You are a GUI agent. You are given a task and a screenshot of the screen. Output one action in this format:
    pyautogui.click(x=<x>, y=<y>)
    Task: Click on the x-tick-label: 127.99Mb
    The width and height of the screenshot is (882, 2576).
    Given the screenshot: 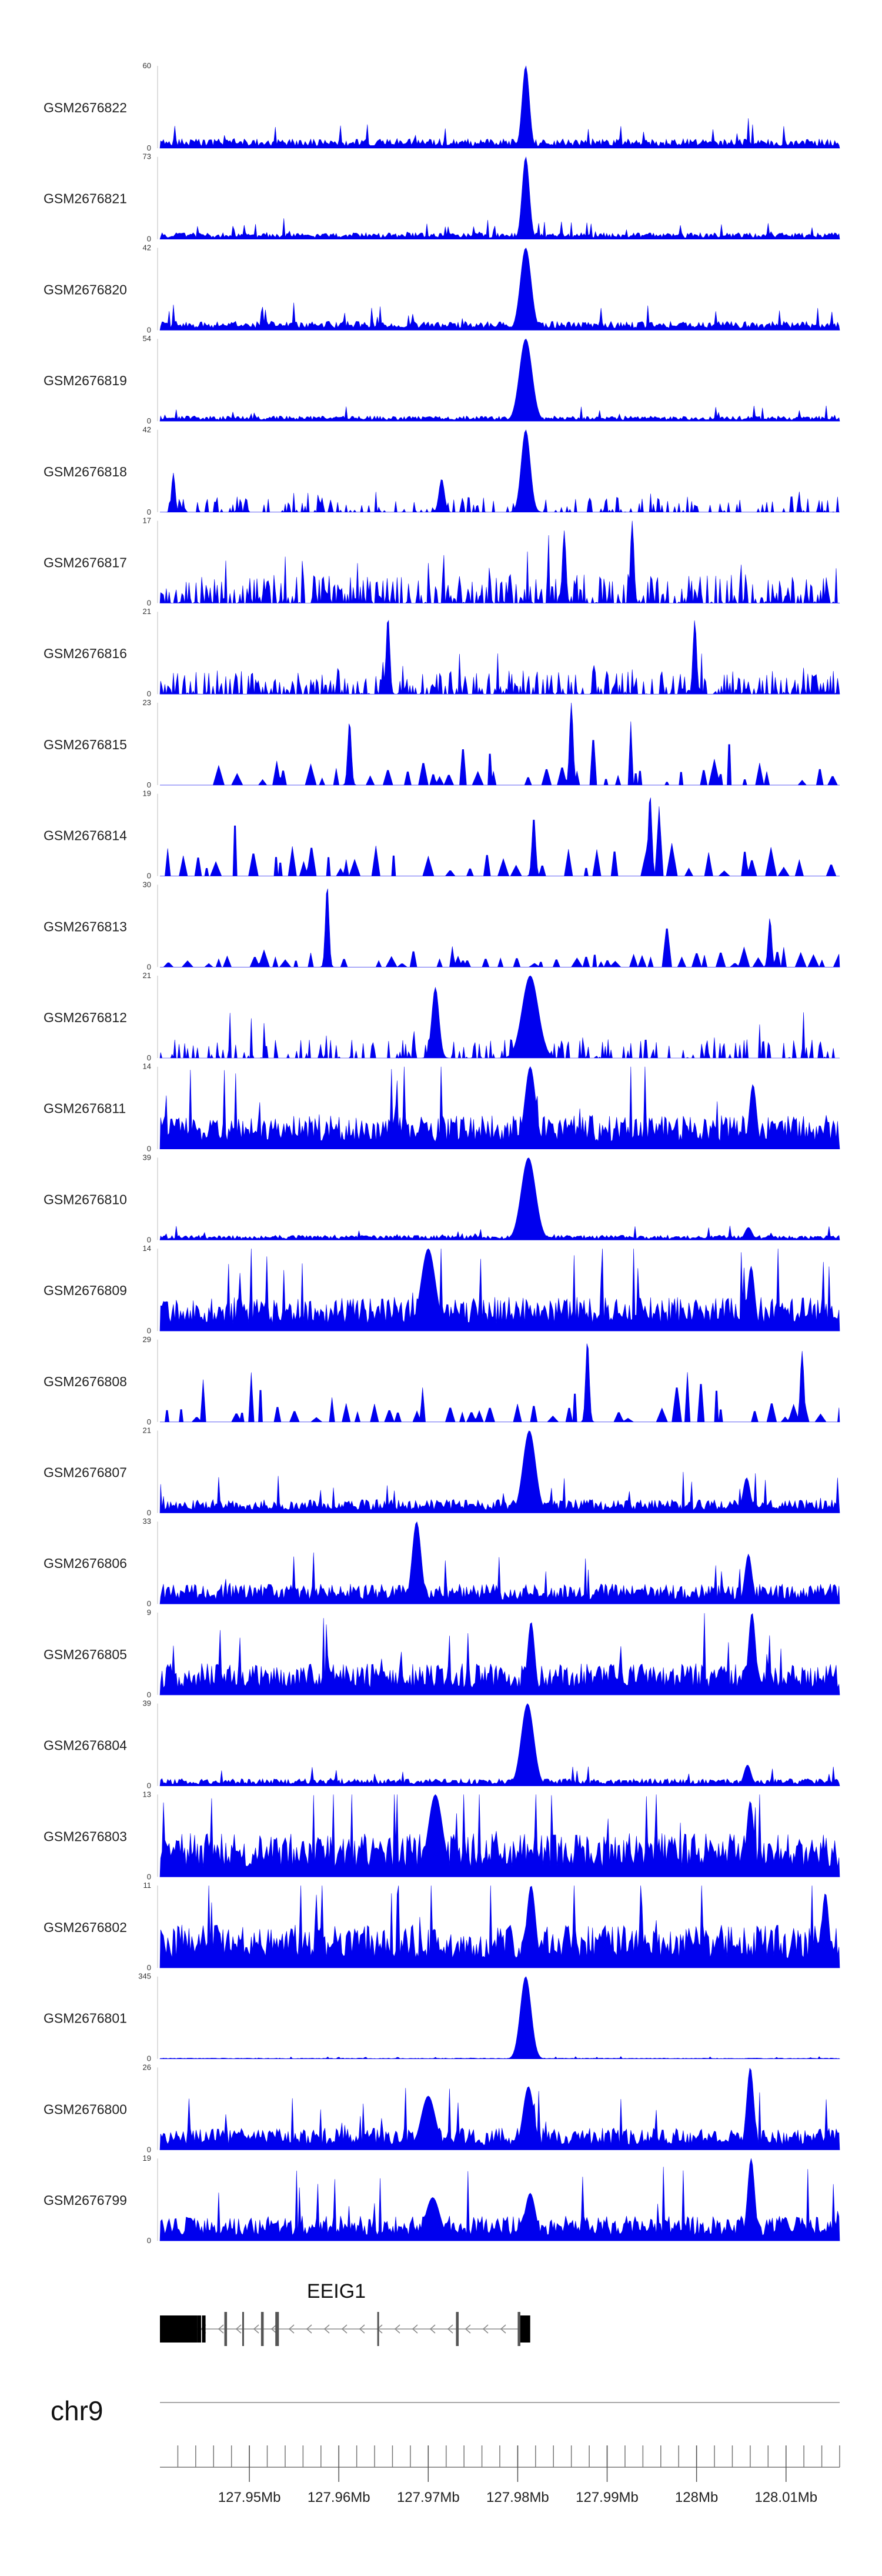 What is the action you would take?
    pyautogui.click(x=607, y=2497)
    